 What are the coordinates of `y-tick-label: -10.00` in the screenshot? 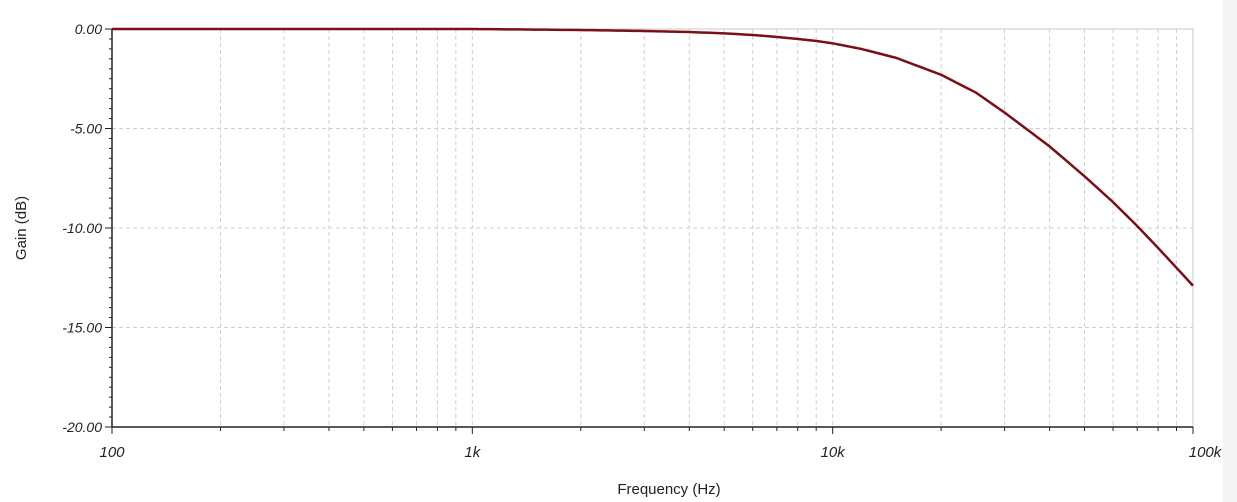 It's located at (82, 228).